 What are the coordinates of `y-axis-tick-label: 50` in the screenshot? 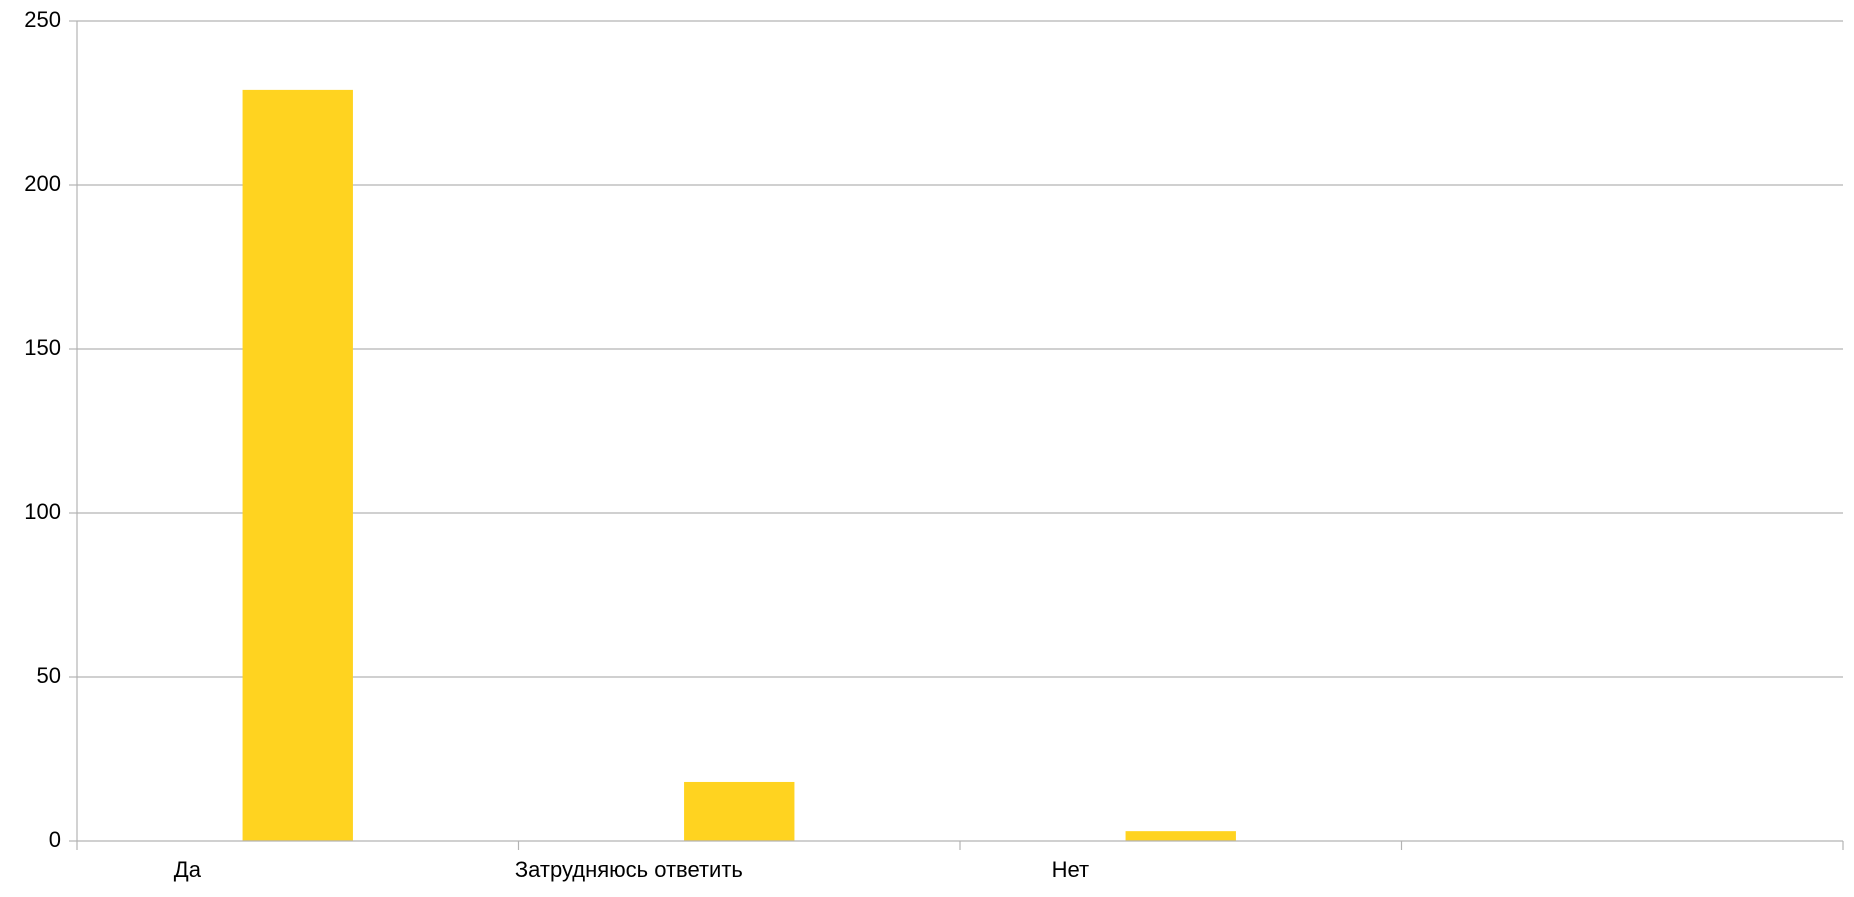 It's located at (49, 675).